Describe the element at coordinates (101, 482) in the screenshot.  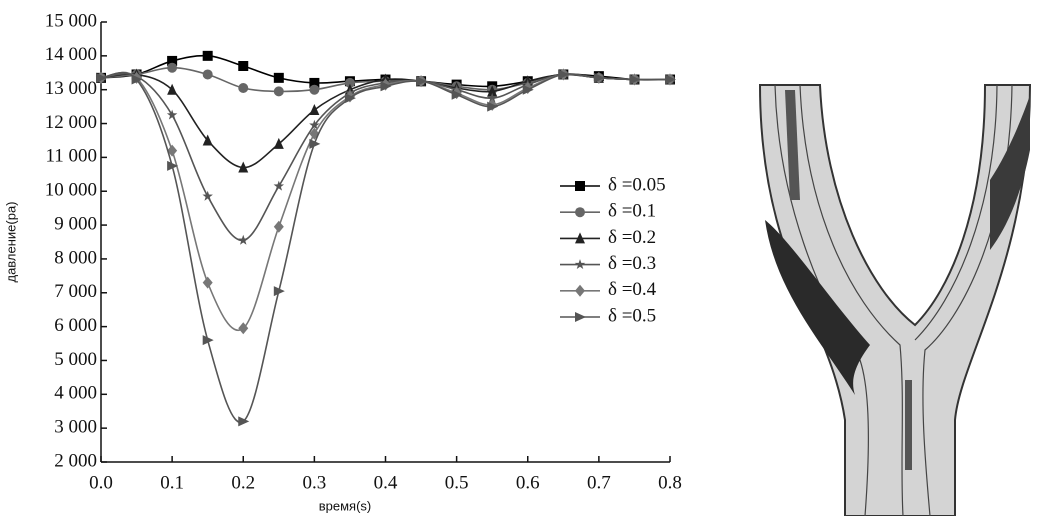
I see `x-tick-label: 0.0` at that location.